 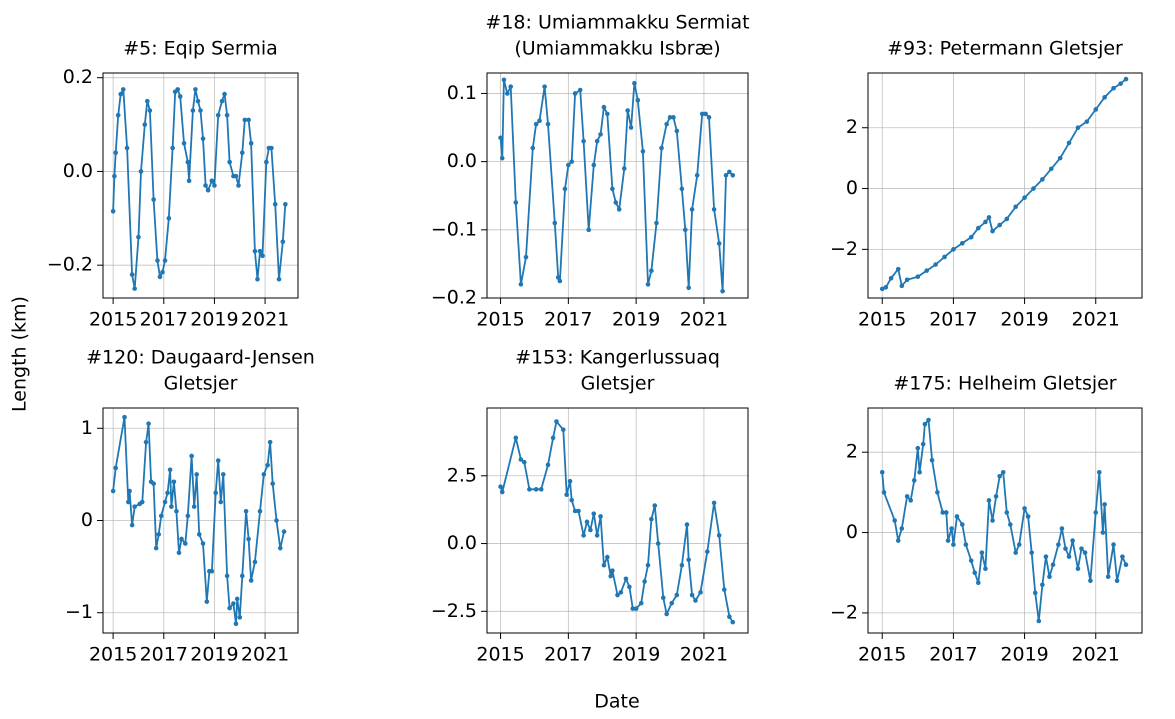 What do you see at coordinates (87, 520) in the screenshot?
I see `y-tick-label: 0` at bounding box center [87, 520].